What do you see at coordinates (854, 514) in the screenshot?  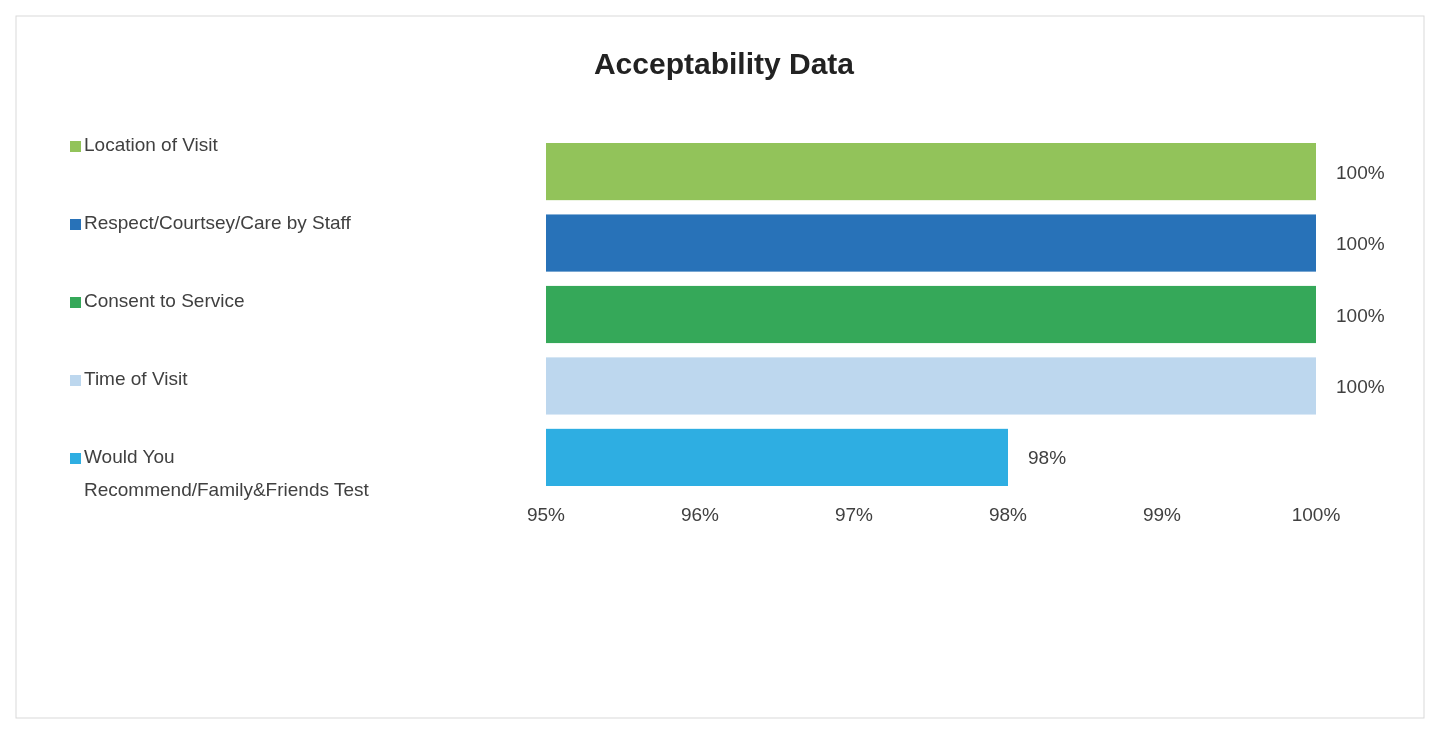 I see `x-tick-label: 97%` at bounding box center [854, 514].